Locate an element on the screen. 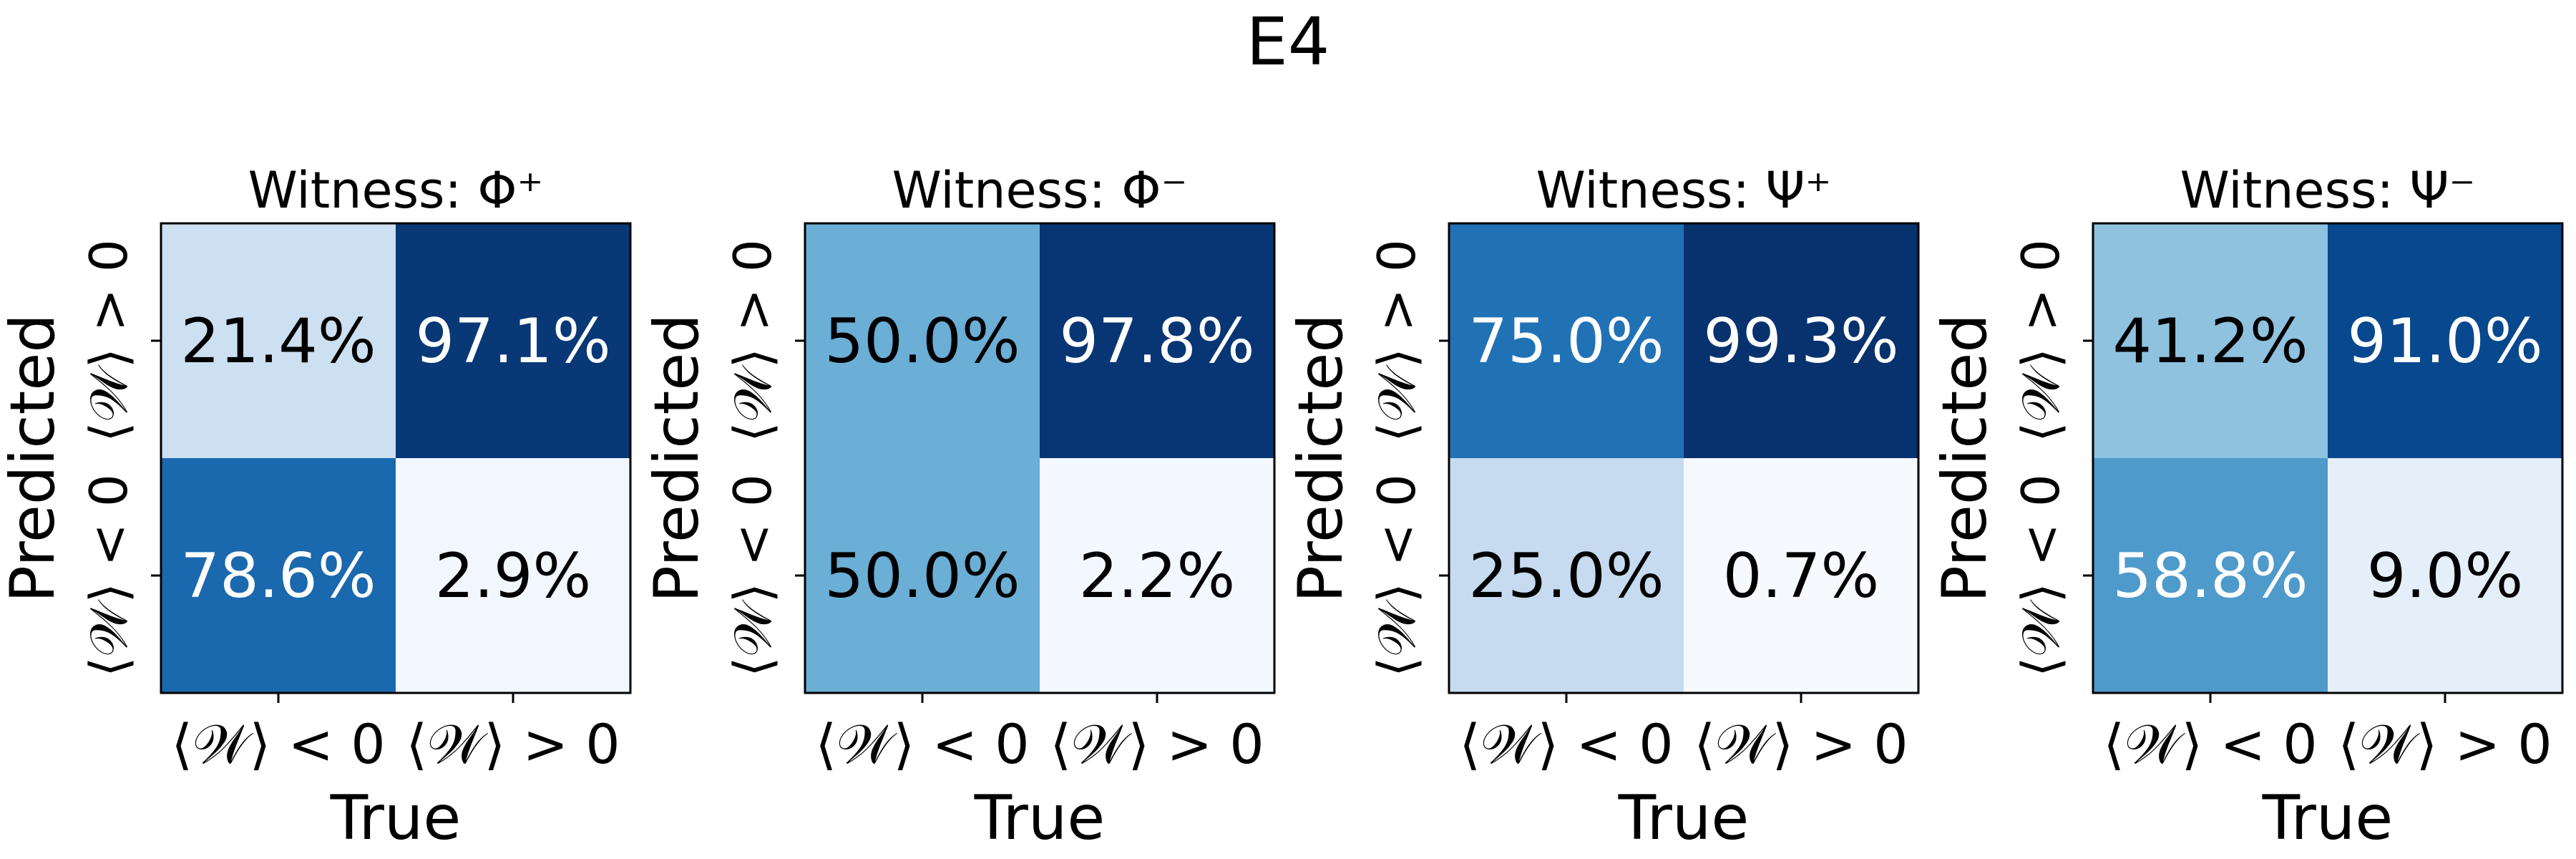  cell-value-label: 97.1% is located at coordinates (512, 341).